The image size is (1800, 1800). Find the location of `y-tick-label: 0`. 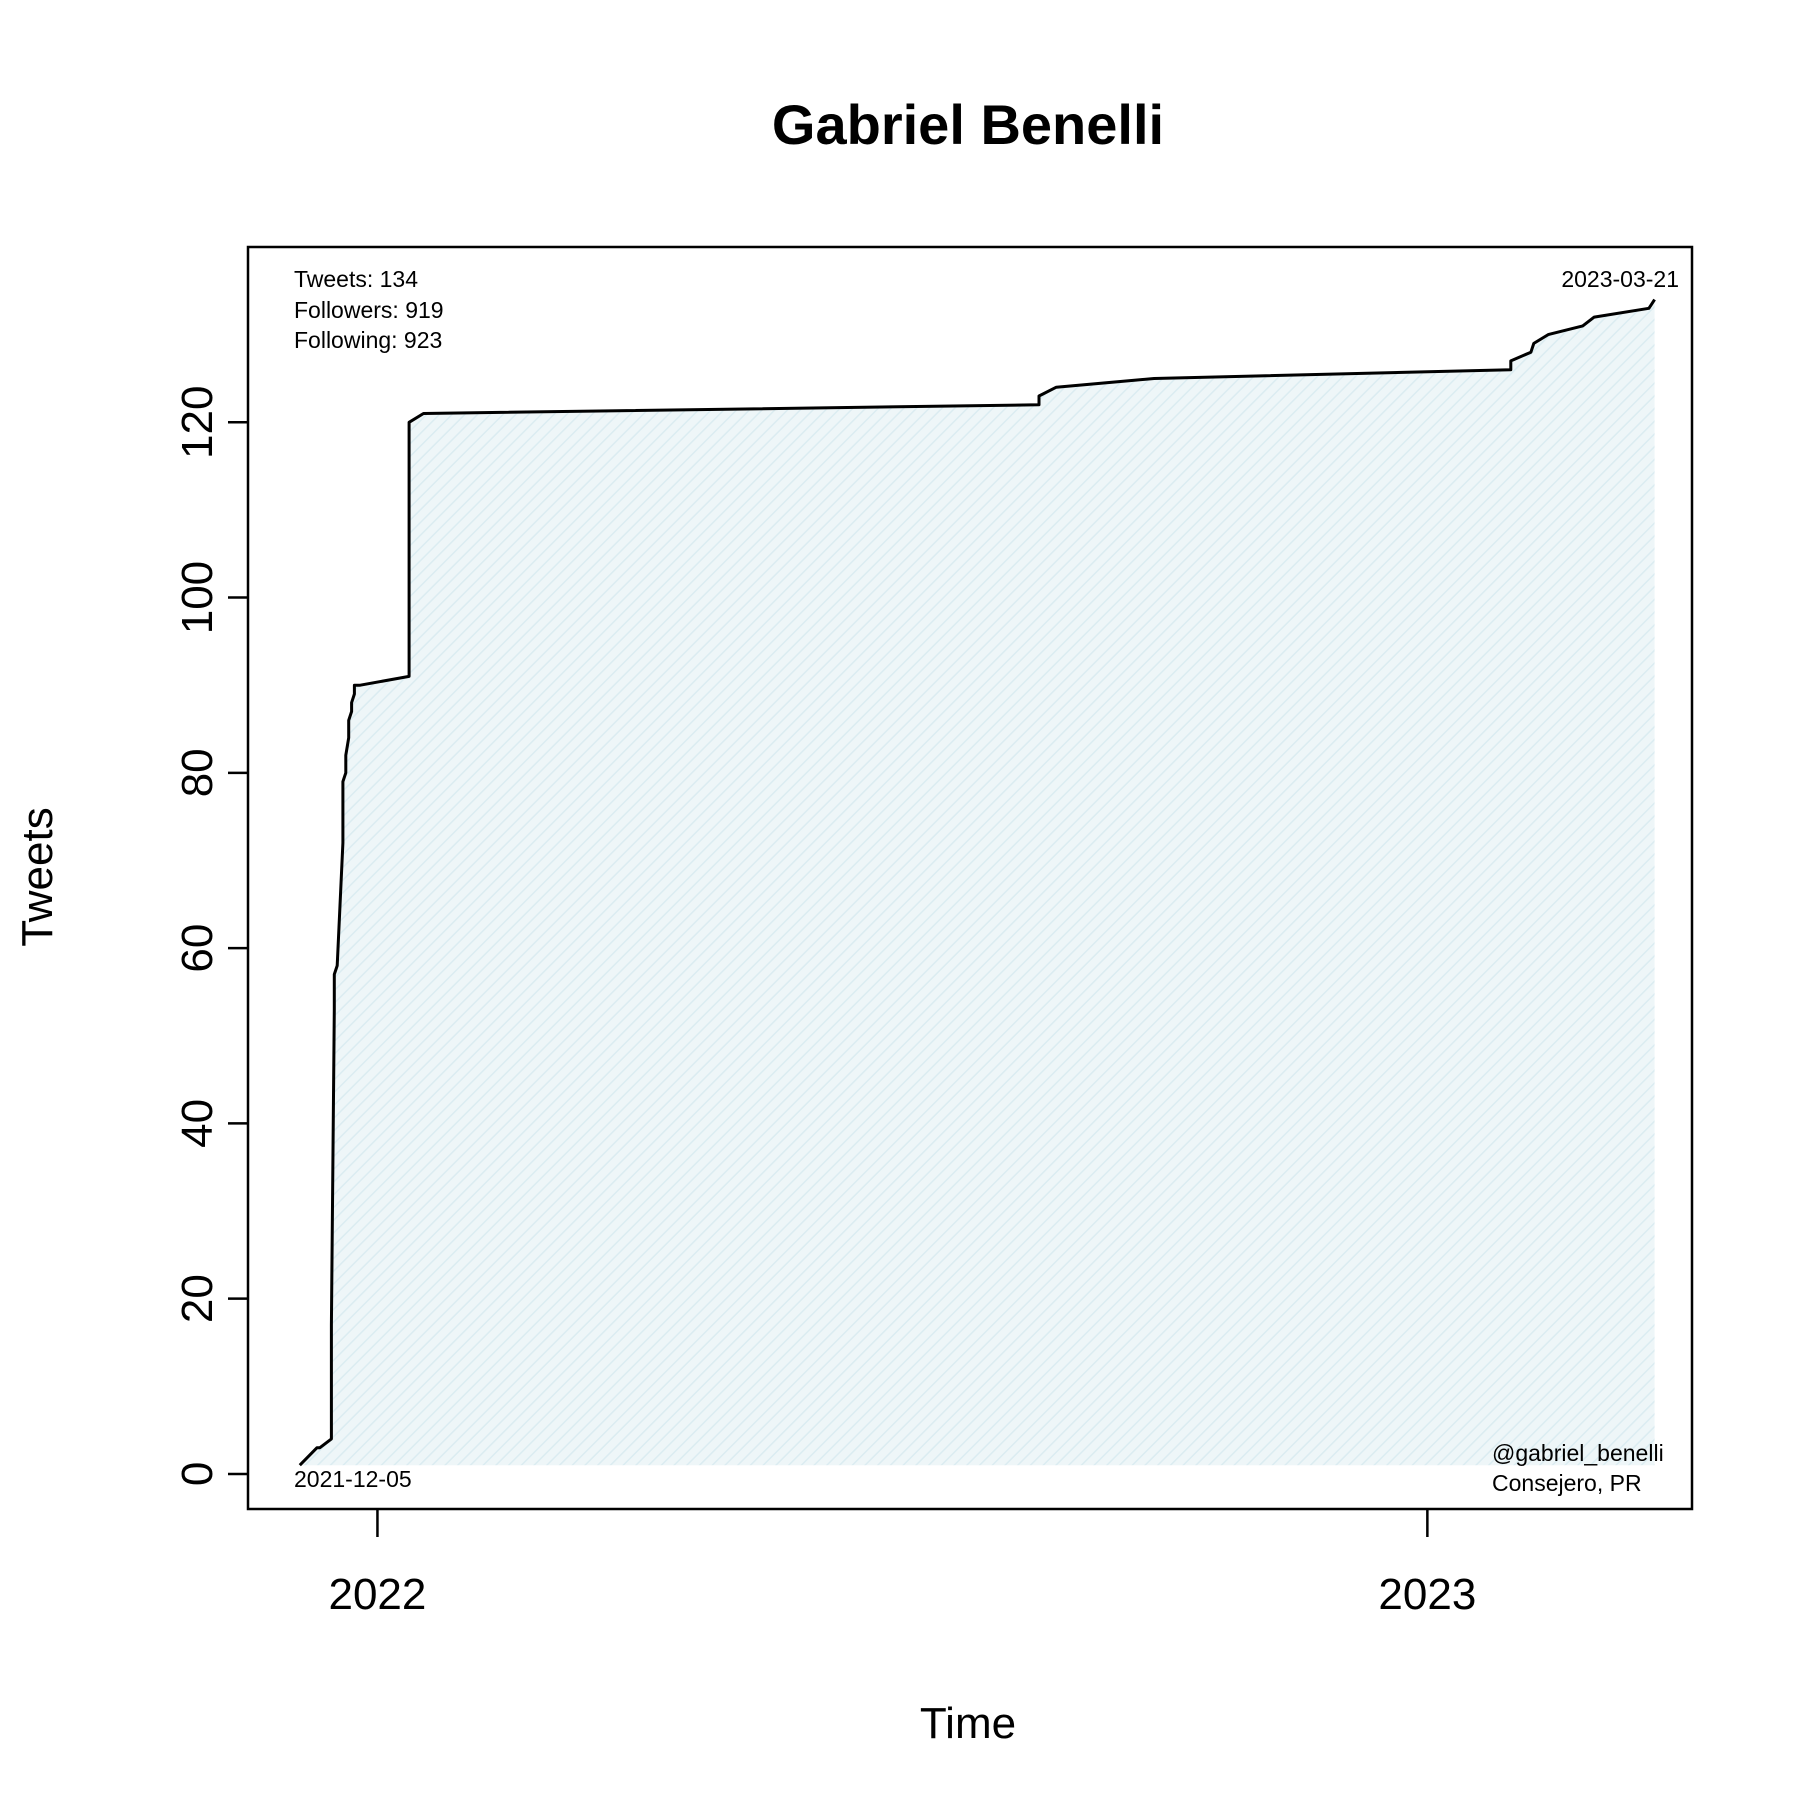

y-tick-label: 0 is located at coordinates (197, 1474).